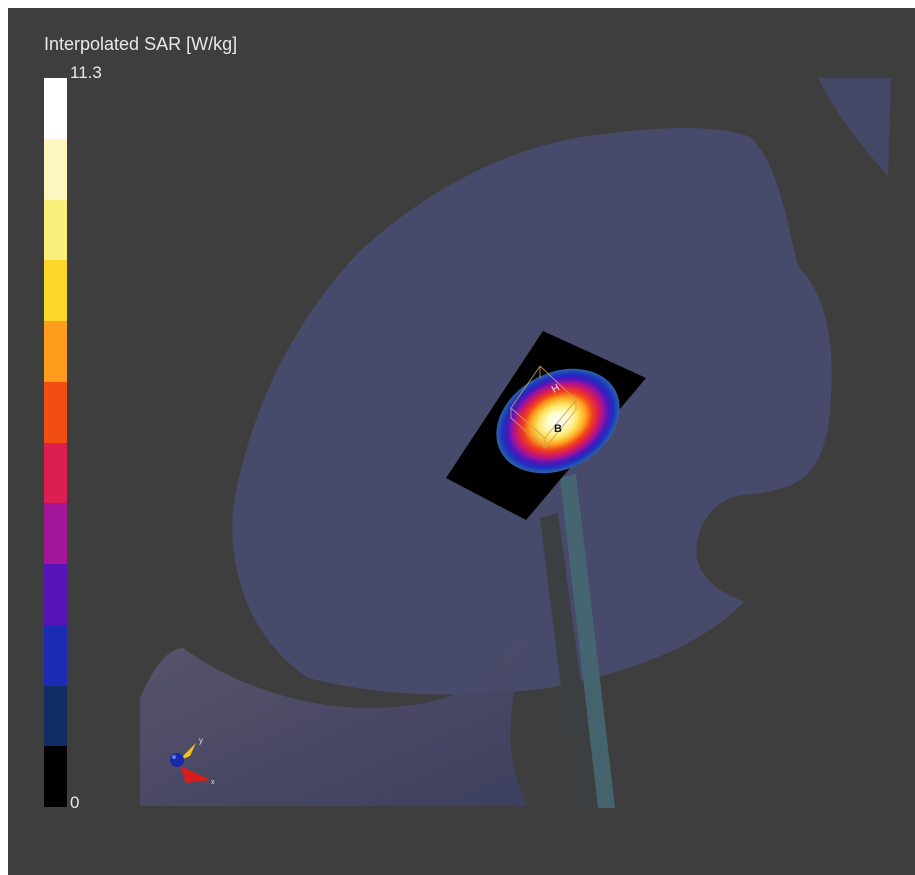 This screenshot has width=915, height=875. Describe the element at coordinates (177, 760) in the screenshot. I see `axis-origin-sphere` at that location.